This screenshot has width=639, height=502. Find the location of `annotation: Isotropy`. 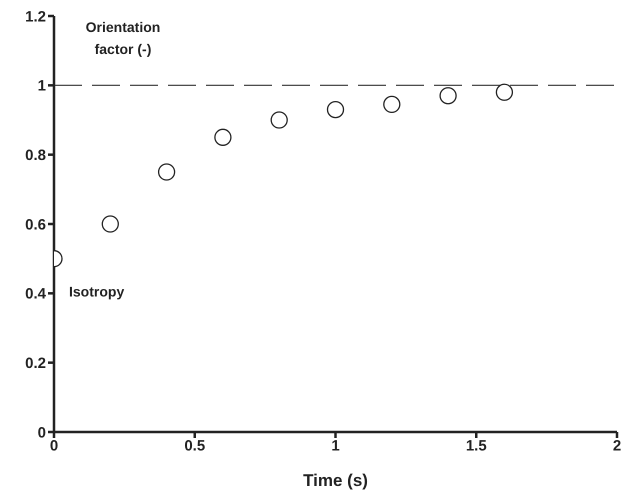

annotation: Isotropy is located at coordinates (96, 292).